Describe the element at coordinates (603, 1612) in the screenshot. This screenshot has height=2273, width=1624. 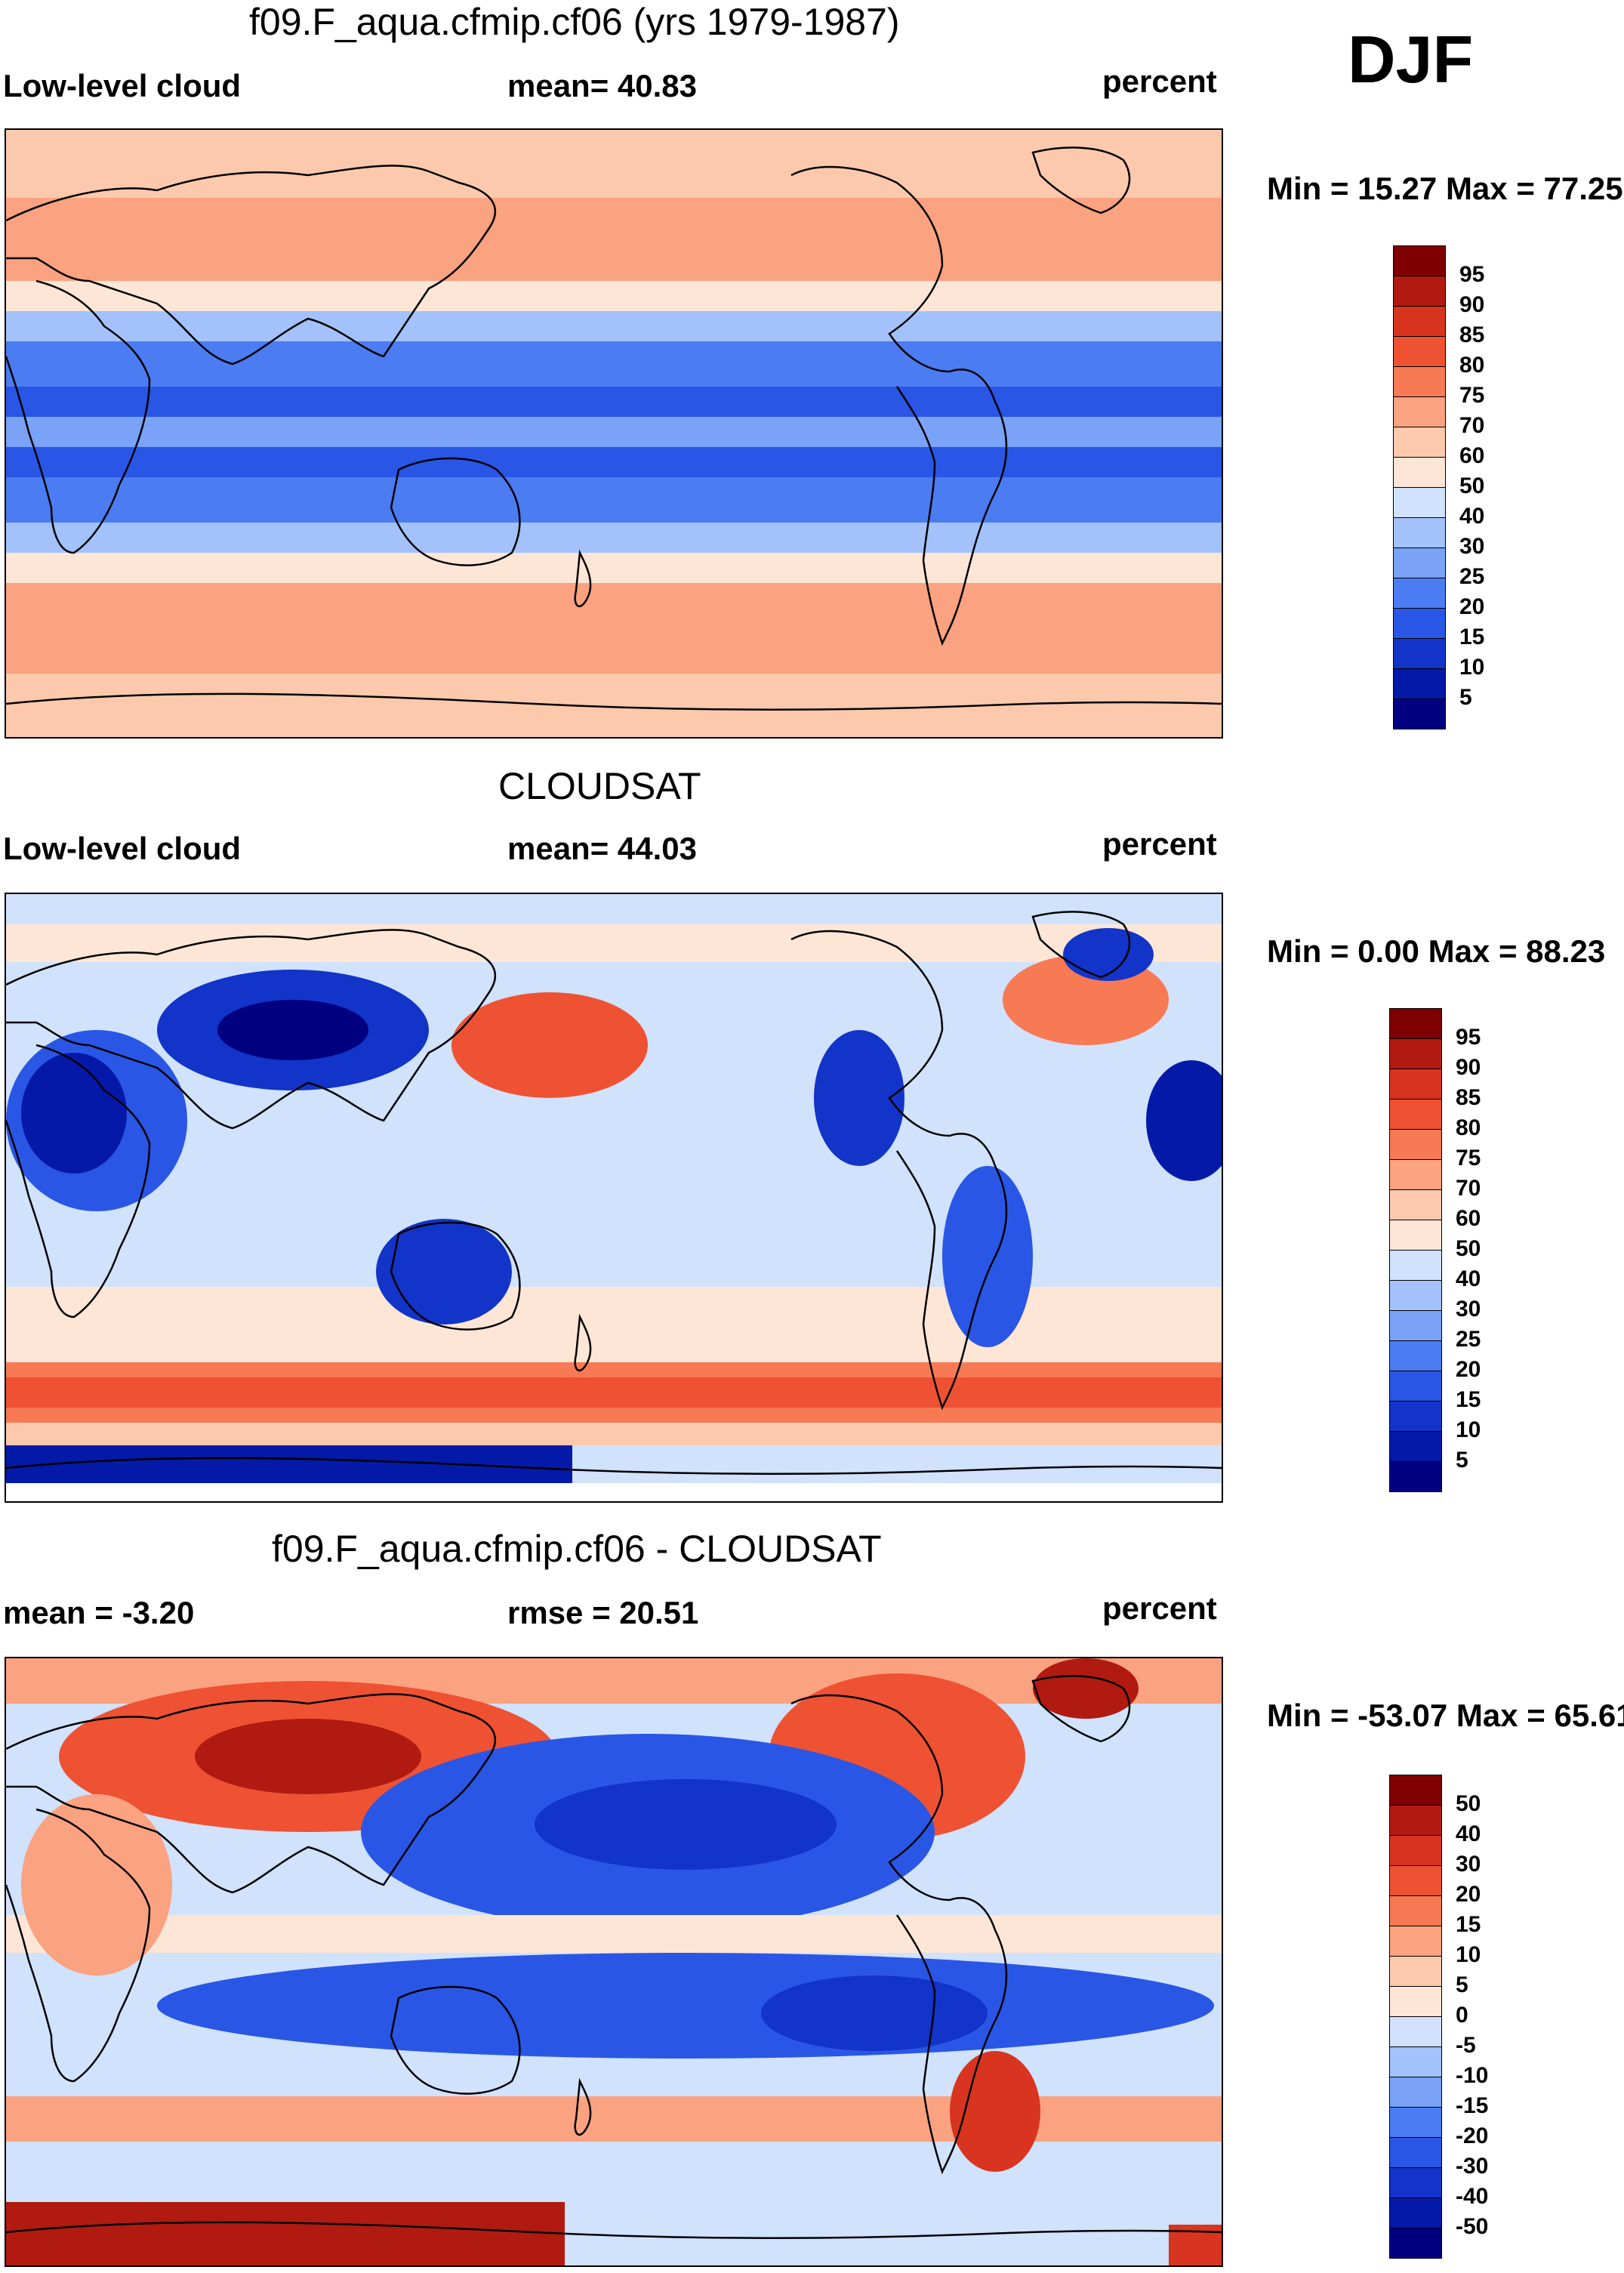
I see `panel-3-rmse-label: rmse = 20.51` at that location.